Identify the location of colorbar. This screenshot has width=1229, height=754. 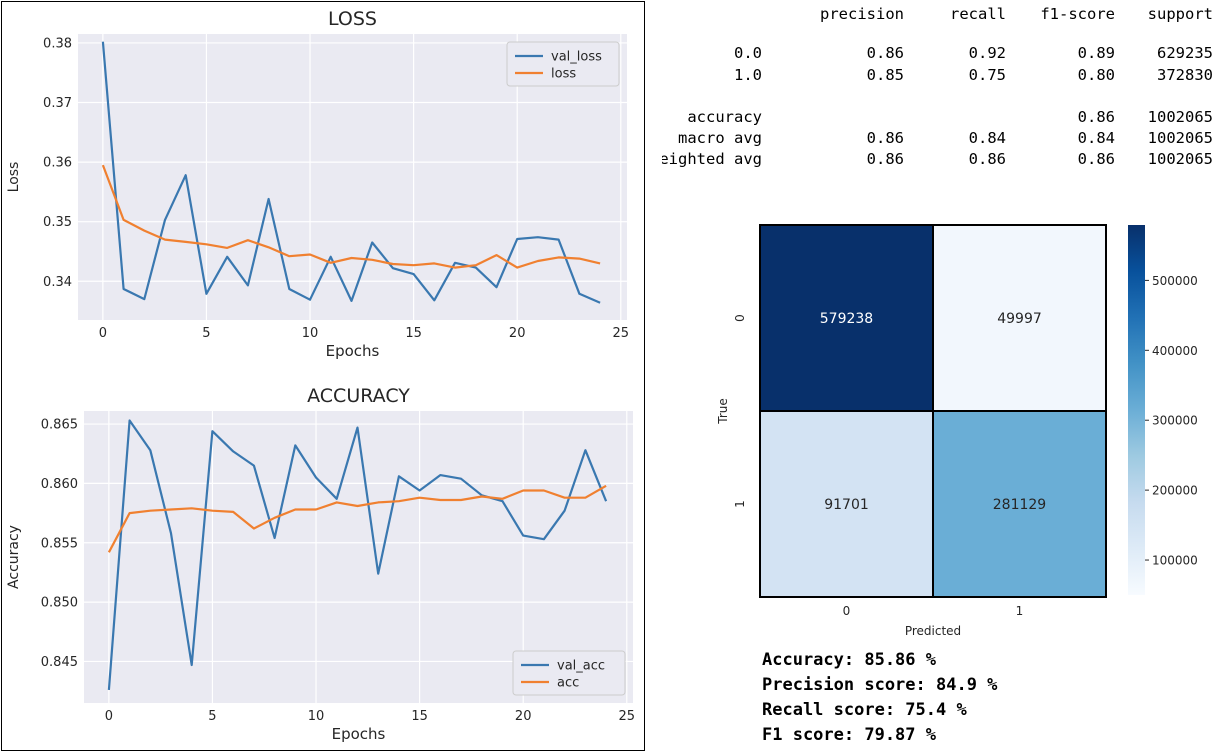
(1136, 410).